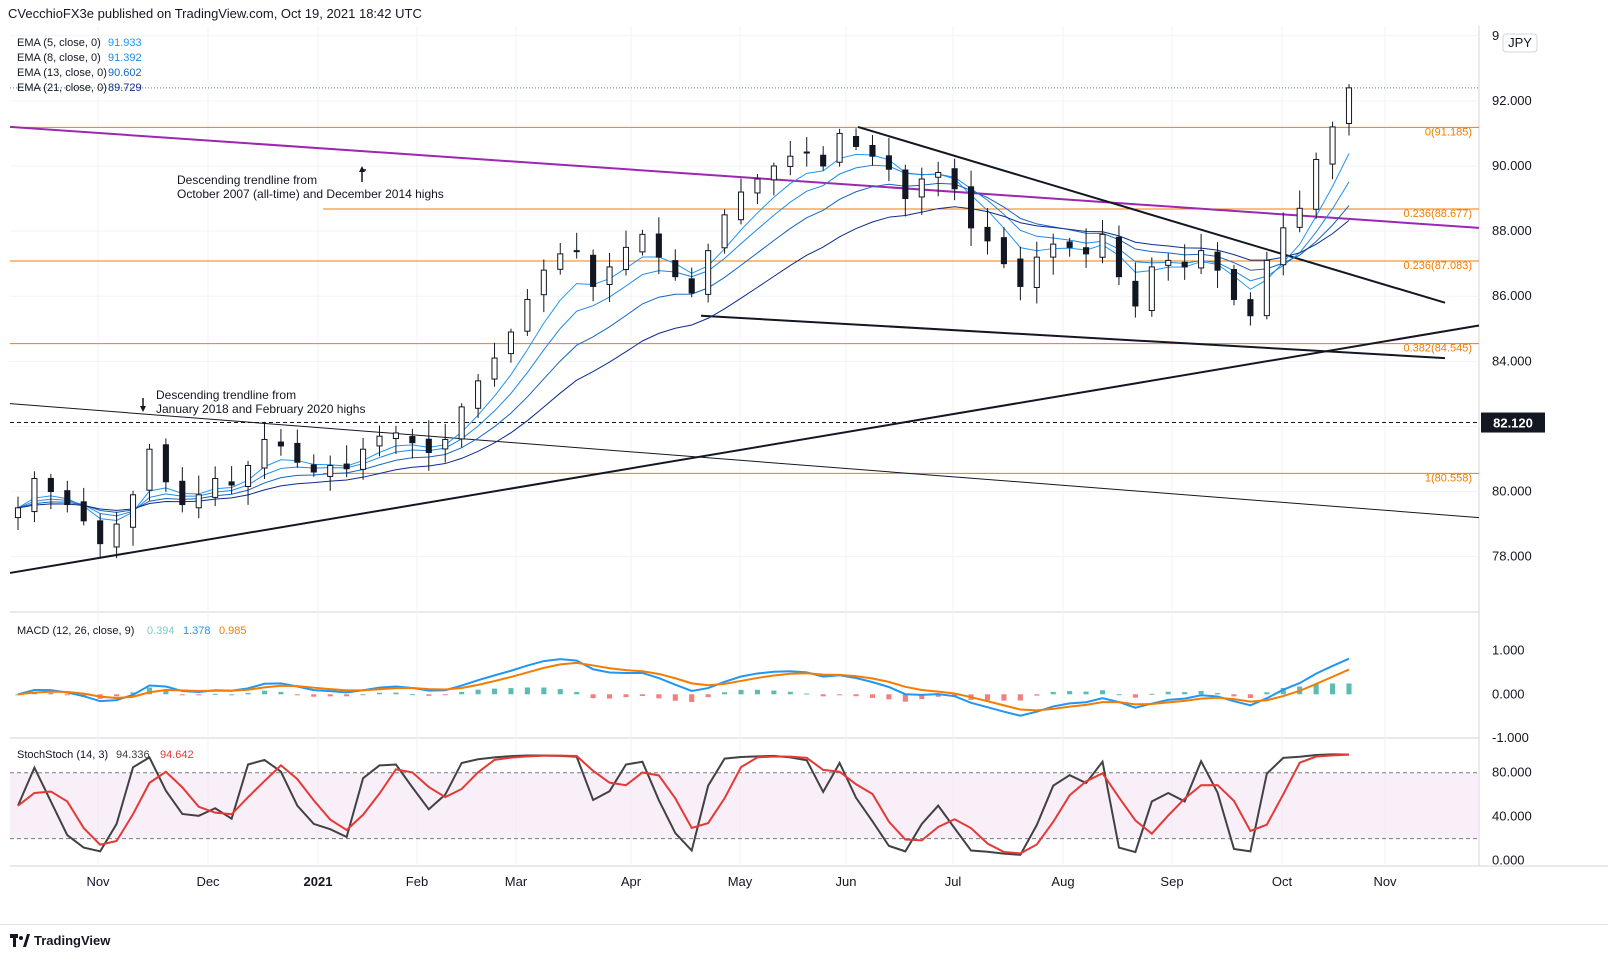 Image resolution: width=1608 pixels, height=958 pixels. I want to click on macd-legend-value: 0.985, so click(233, 631).